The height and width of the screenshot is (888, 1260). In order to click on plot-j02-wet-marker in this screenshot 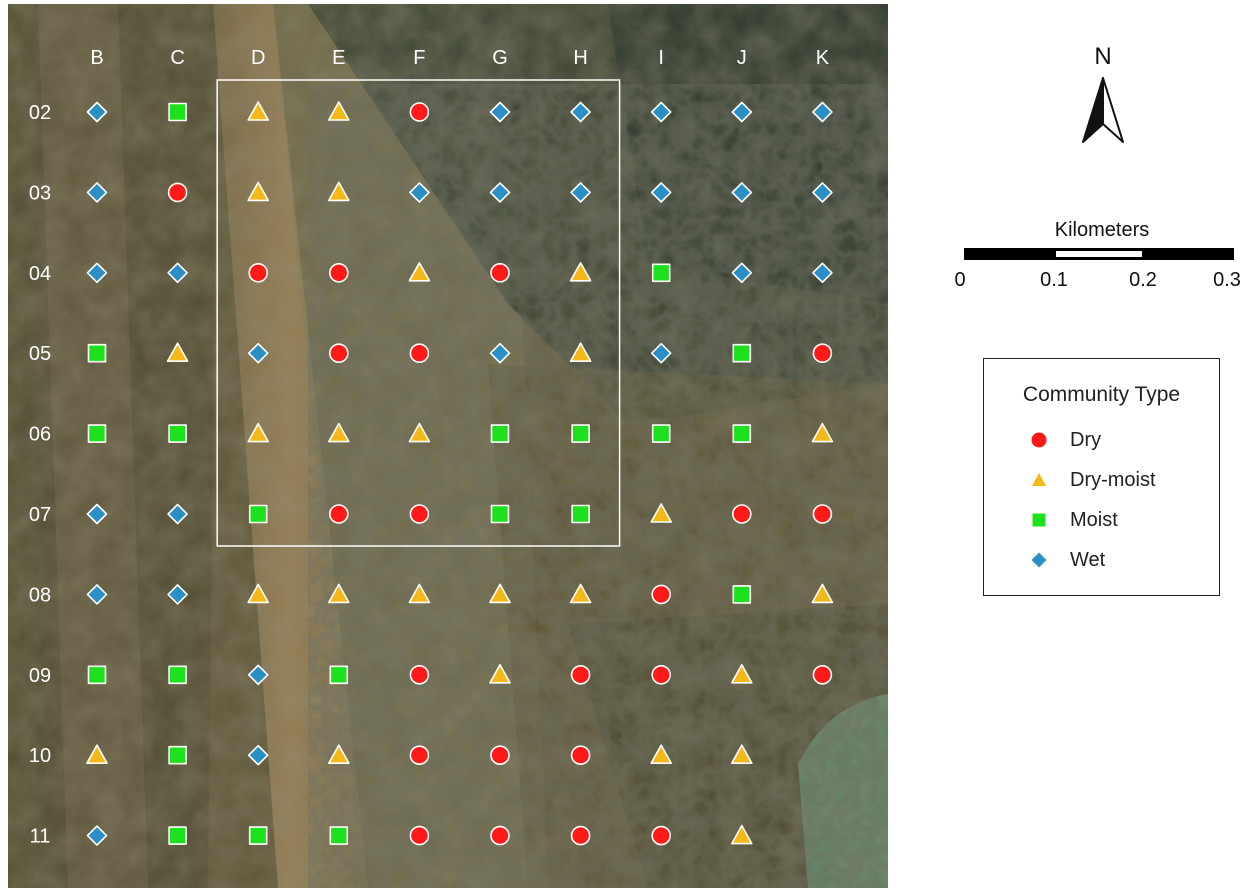, I will do `click(742, 112)`.